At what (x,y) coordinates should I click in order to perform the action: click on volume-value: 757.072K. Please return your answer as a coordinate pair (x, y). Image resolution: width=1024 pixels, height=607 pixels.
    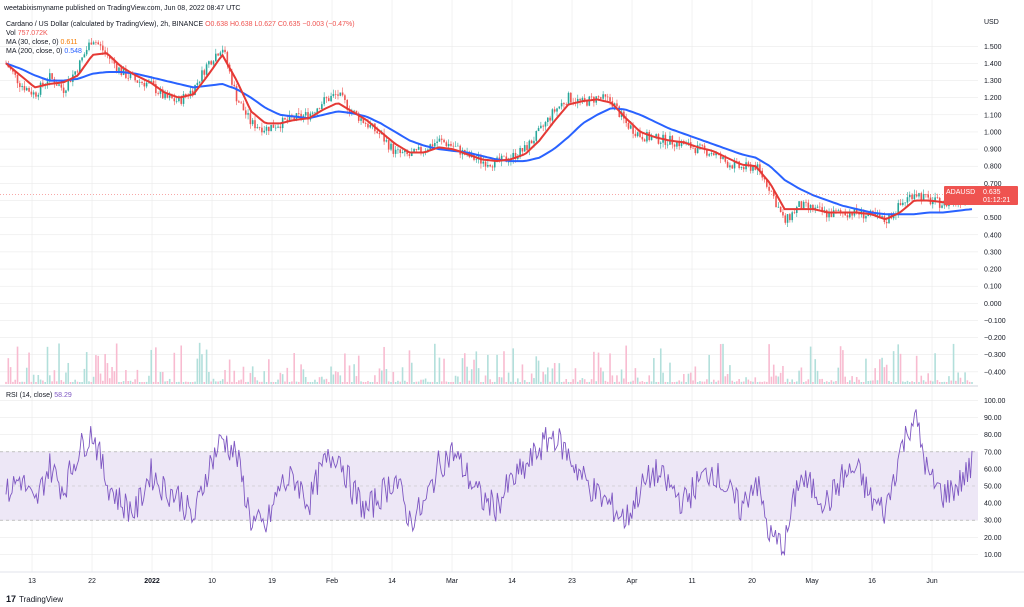
    Looking at the image, I should click on (32, 33).